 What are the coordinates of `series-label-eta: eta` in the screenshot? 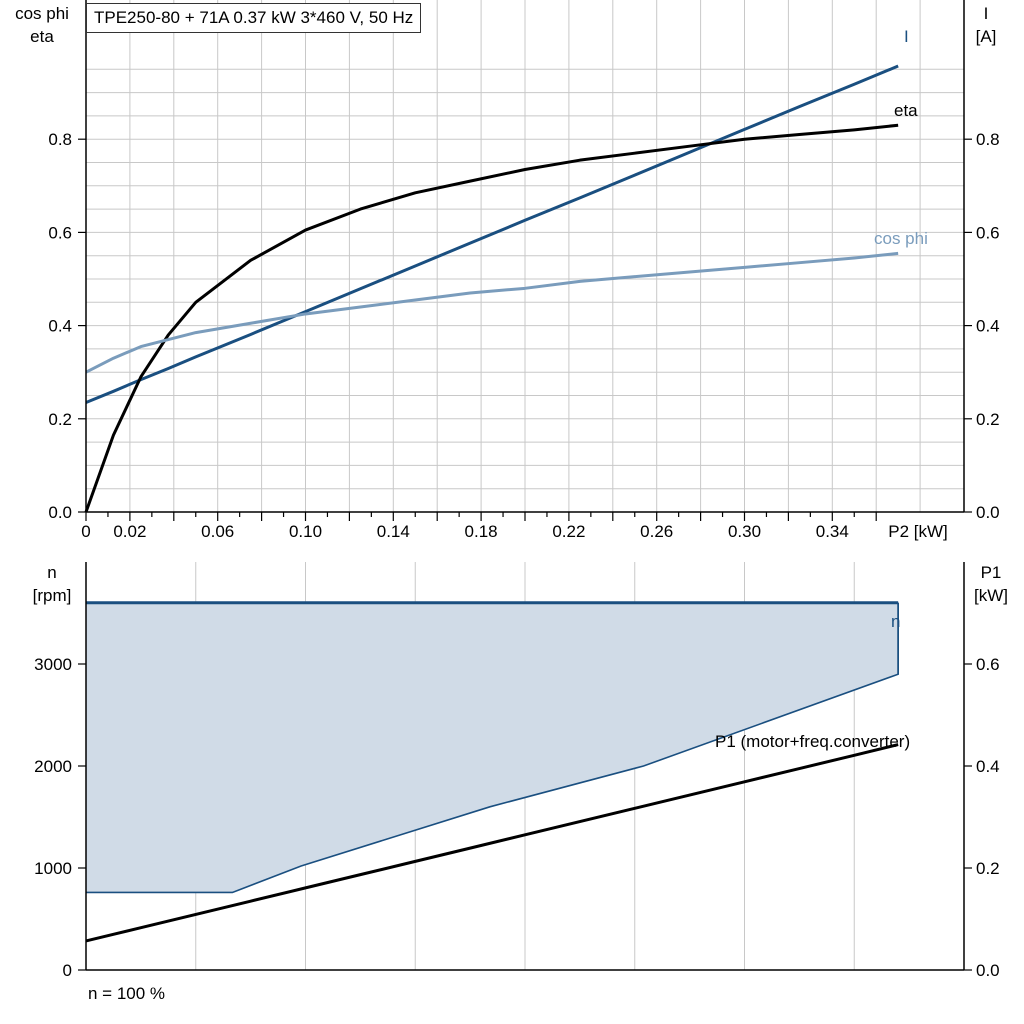 It's located at (906, 110).